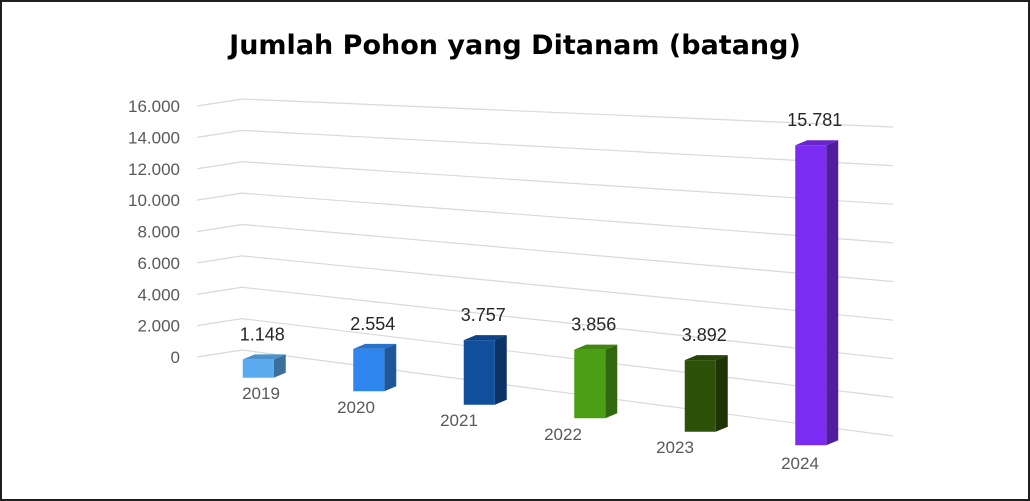 The width and height of the screenshot is (1030, 501). I want to click on y-tick-label: 8.000, so click(158, 232).